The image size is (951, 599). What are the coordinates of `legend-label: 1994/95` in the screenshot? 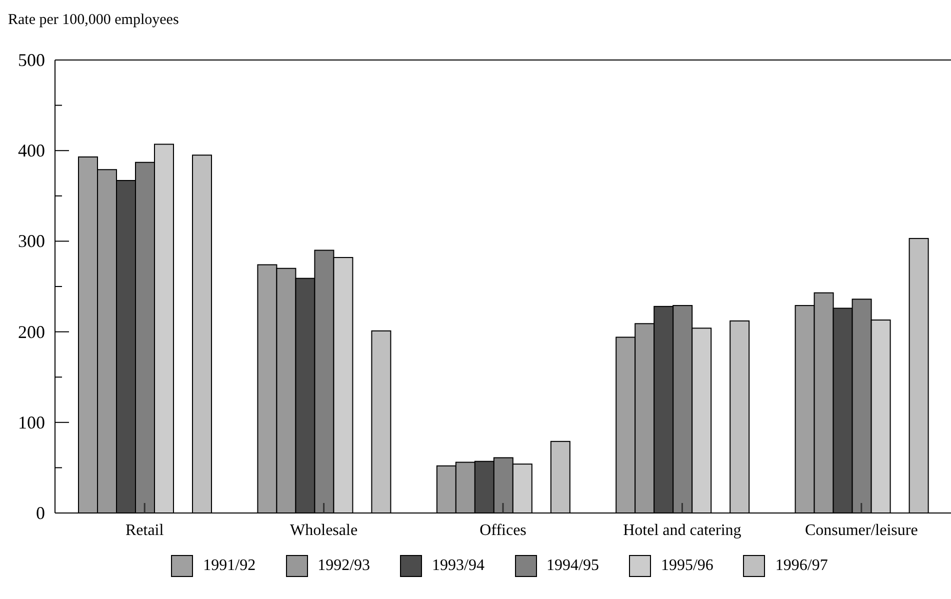 It's located at (572, 566).